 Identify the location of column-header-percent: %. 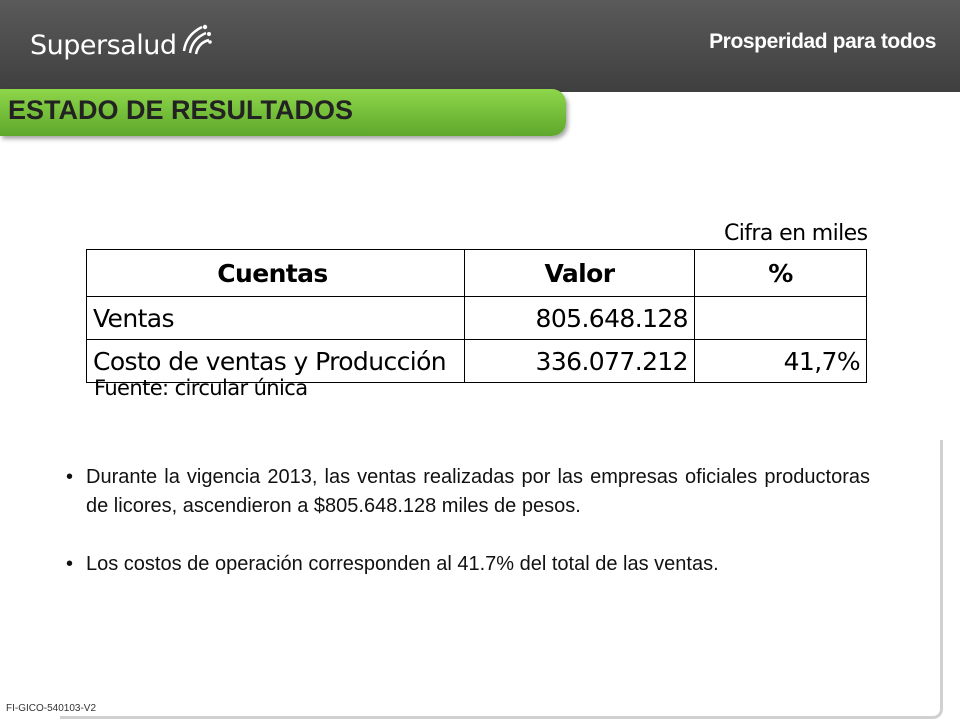
(780, 273).